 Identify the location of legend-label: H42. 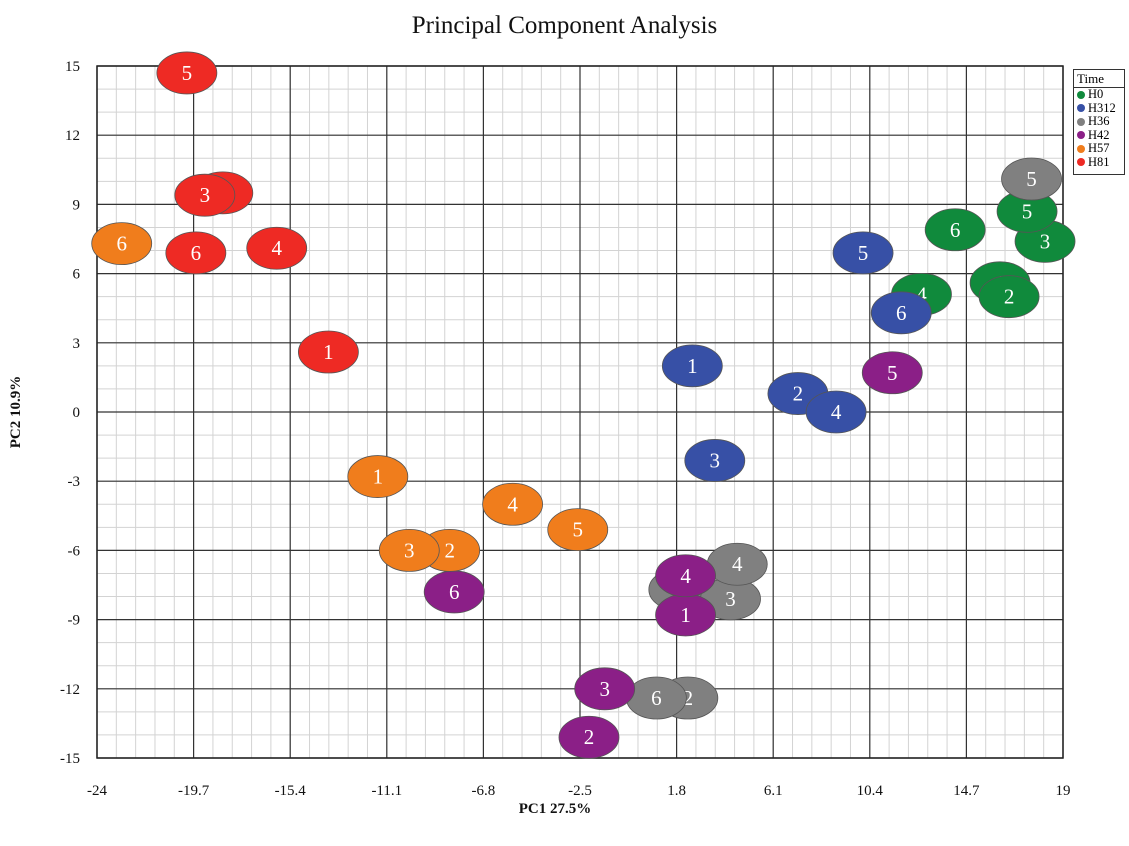
(1099, 134).